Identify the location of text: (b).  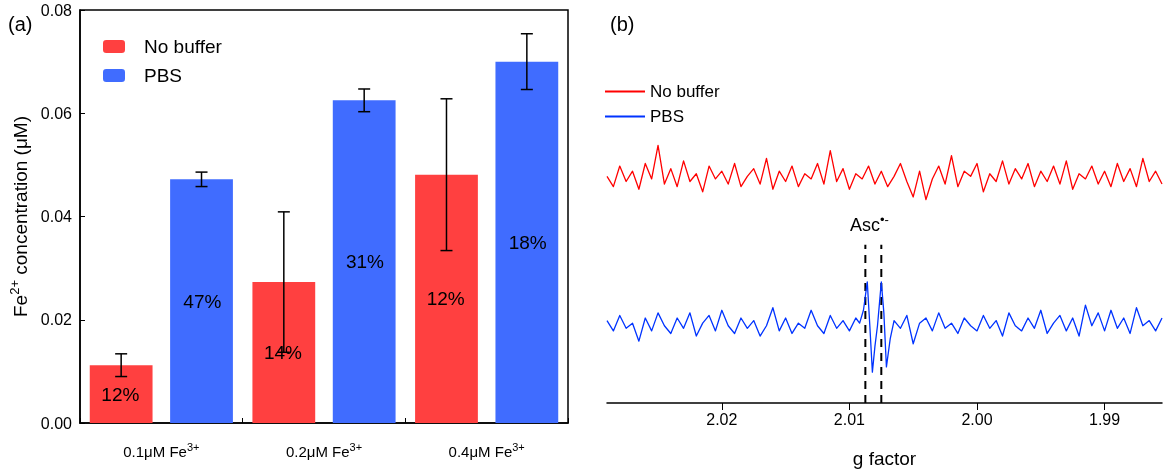
(622, 24).